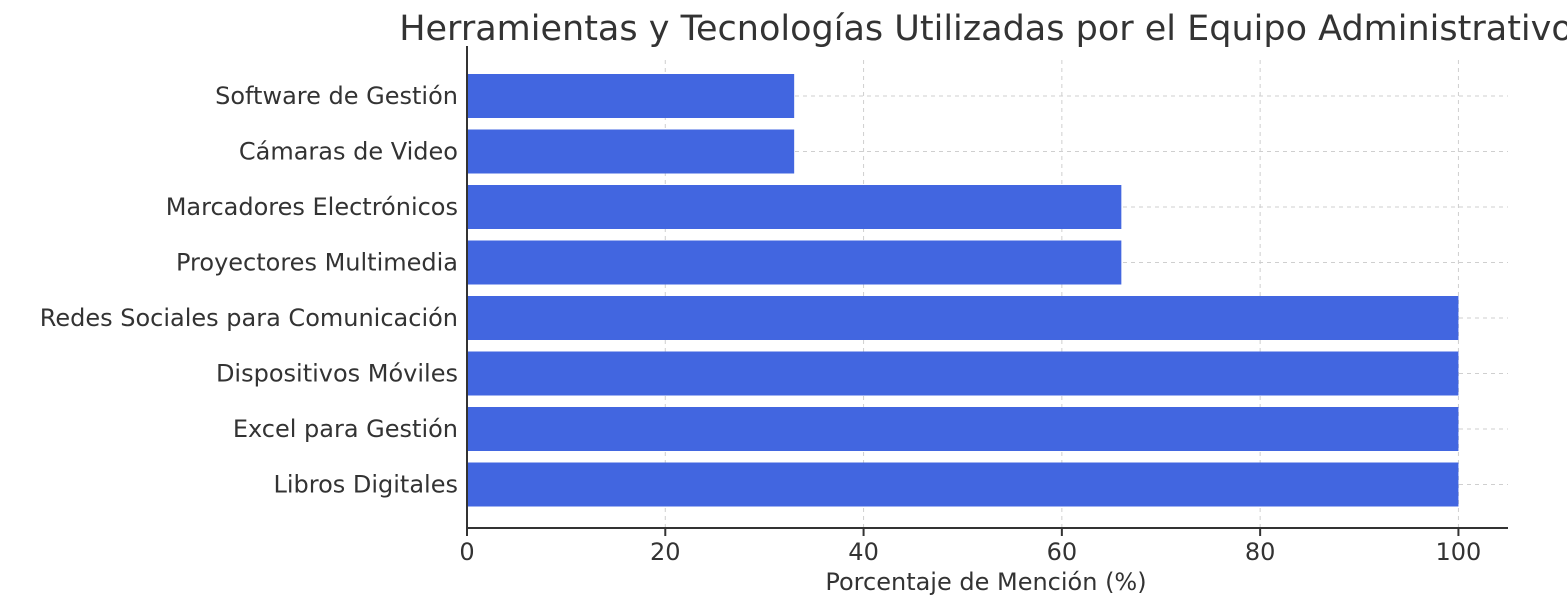 This screenshot has width=1567, height=596. What do you see at coordinates (985, 582) in the screenshot?
I see `x-axis-label: Porcentaje de Mención (%)` at bounding box center [985, 582].